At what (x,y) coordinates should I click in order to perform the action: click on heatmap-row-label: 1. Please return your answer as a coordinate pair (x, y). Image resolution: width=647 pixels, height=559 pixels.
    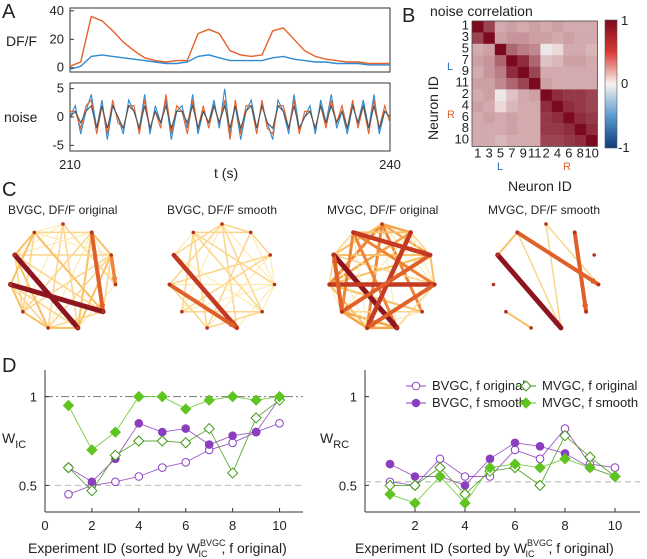
    Looking at the image, I should click on (465, 25).